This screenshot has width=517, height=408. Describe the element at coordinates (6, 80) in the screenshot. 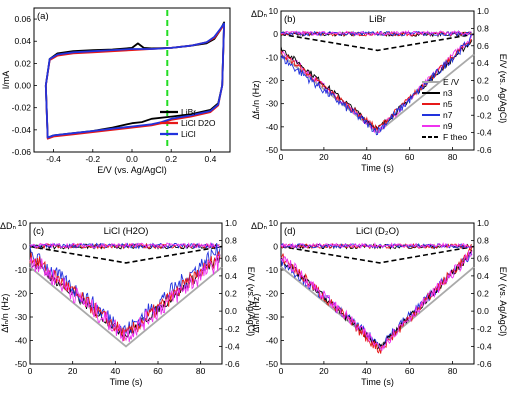

I see `y-axis-label: I/mA` at that location.